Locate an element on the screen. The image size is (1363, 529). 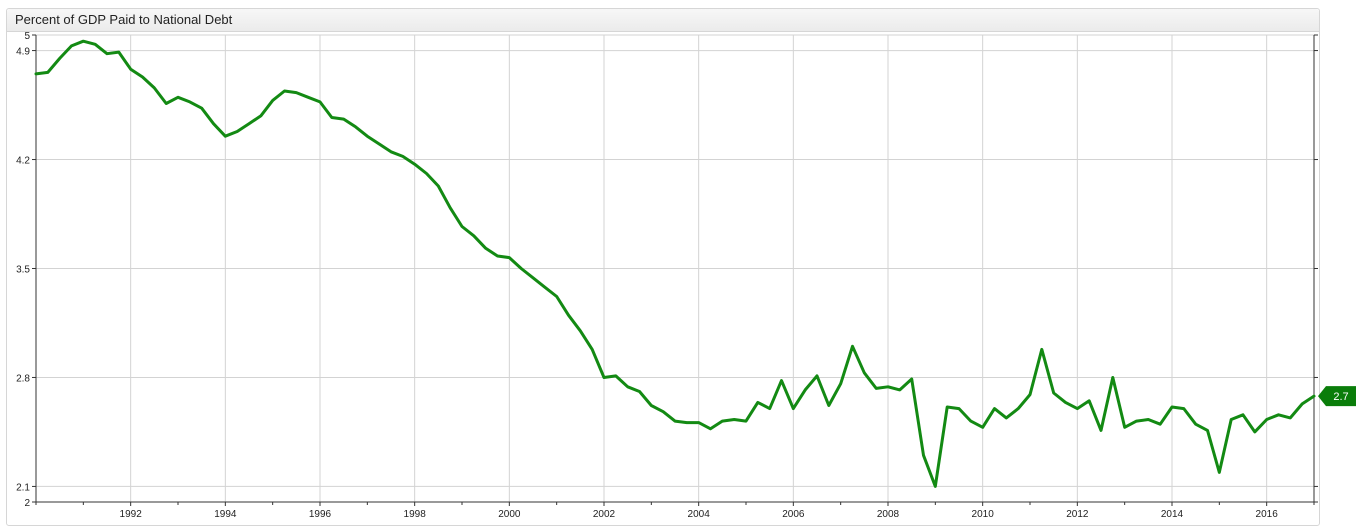
last-value-badge-shape is located at coordinates (1337, 396).